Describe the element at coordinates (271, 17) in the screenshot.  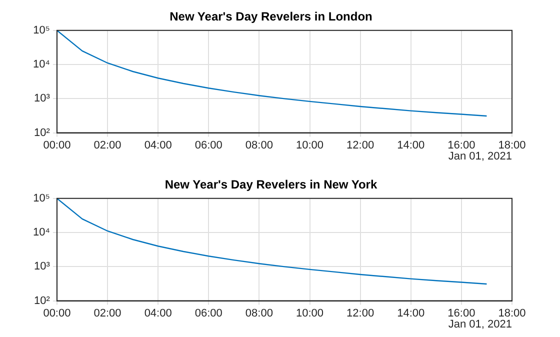
I see `chart-title: New Year's Day Revelers in London` at that location.